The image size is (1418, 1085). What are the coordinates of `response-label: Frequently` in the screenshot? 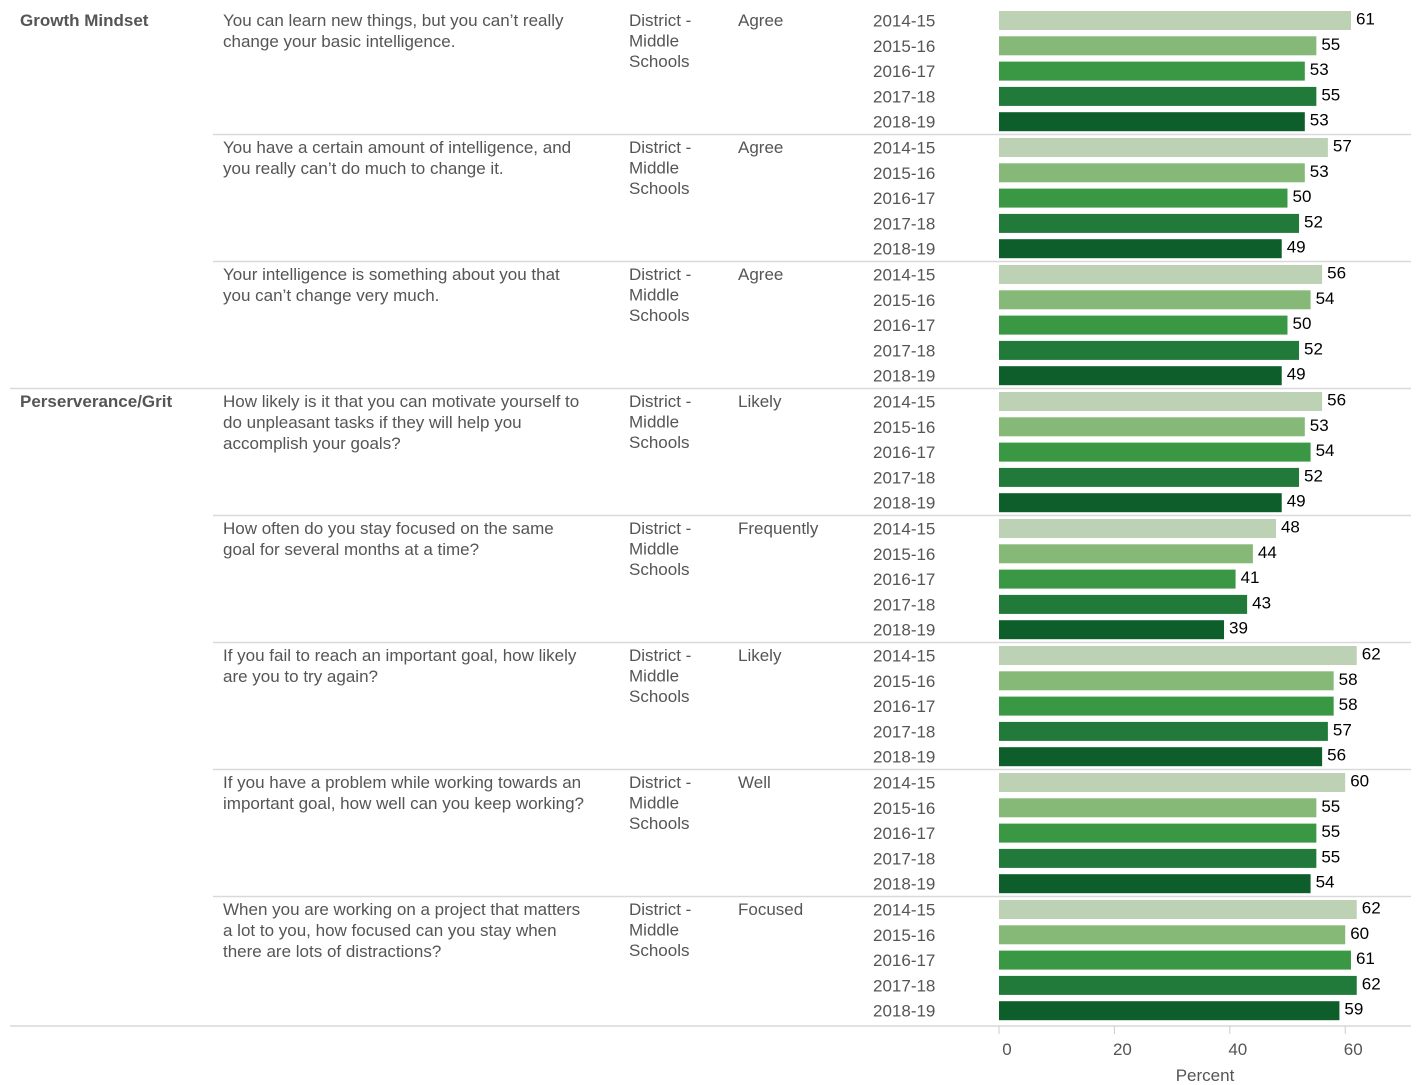 It's located at (778, 528).